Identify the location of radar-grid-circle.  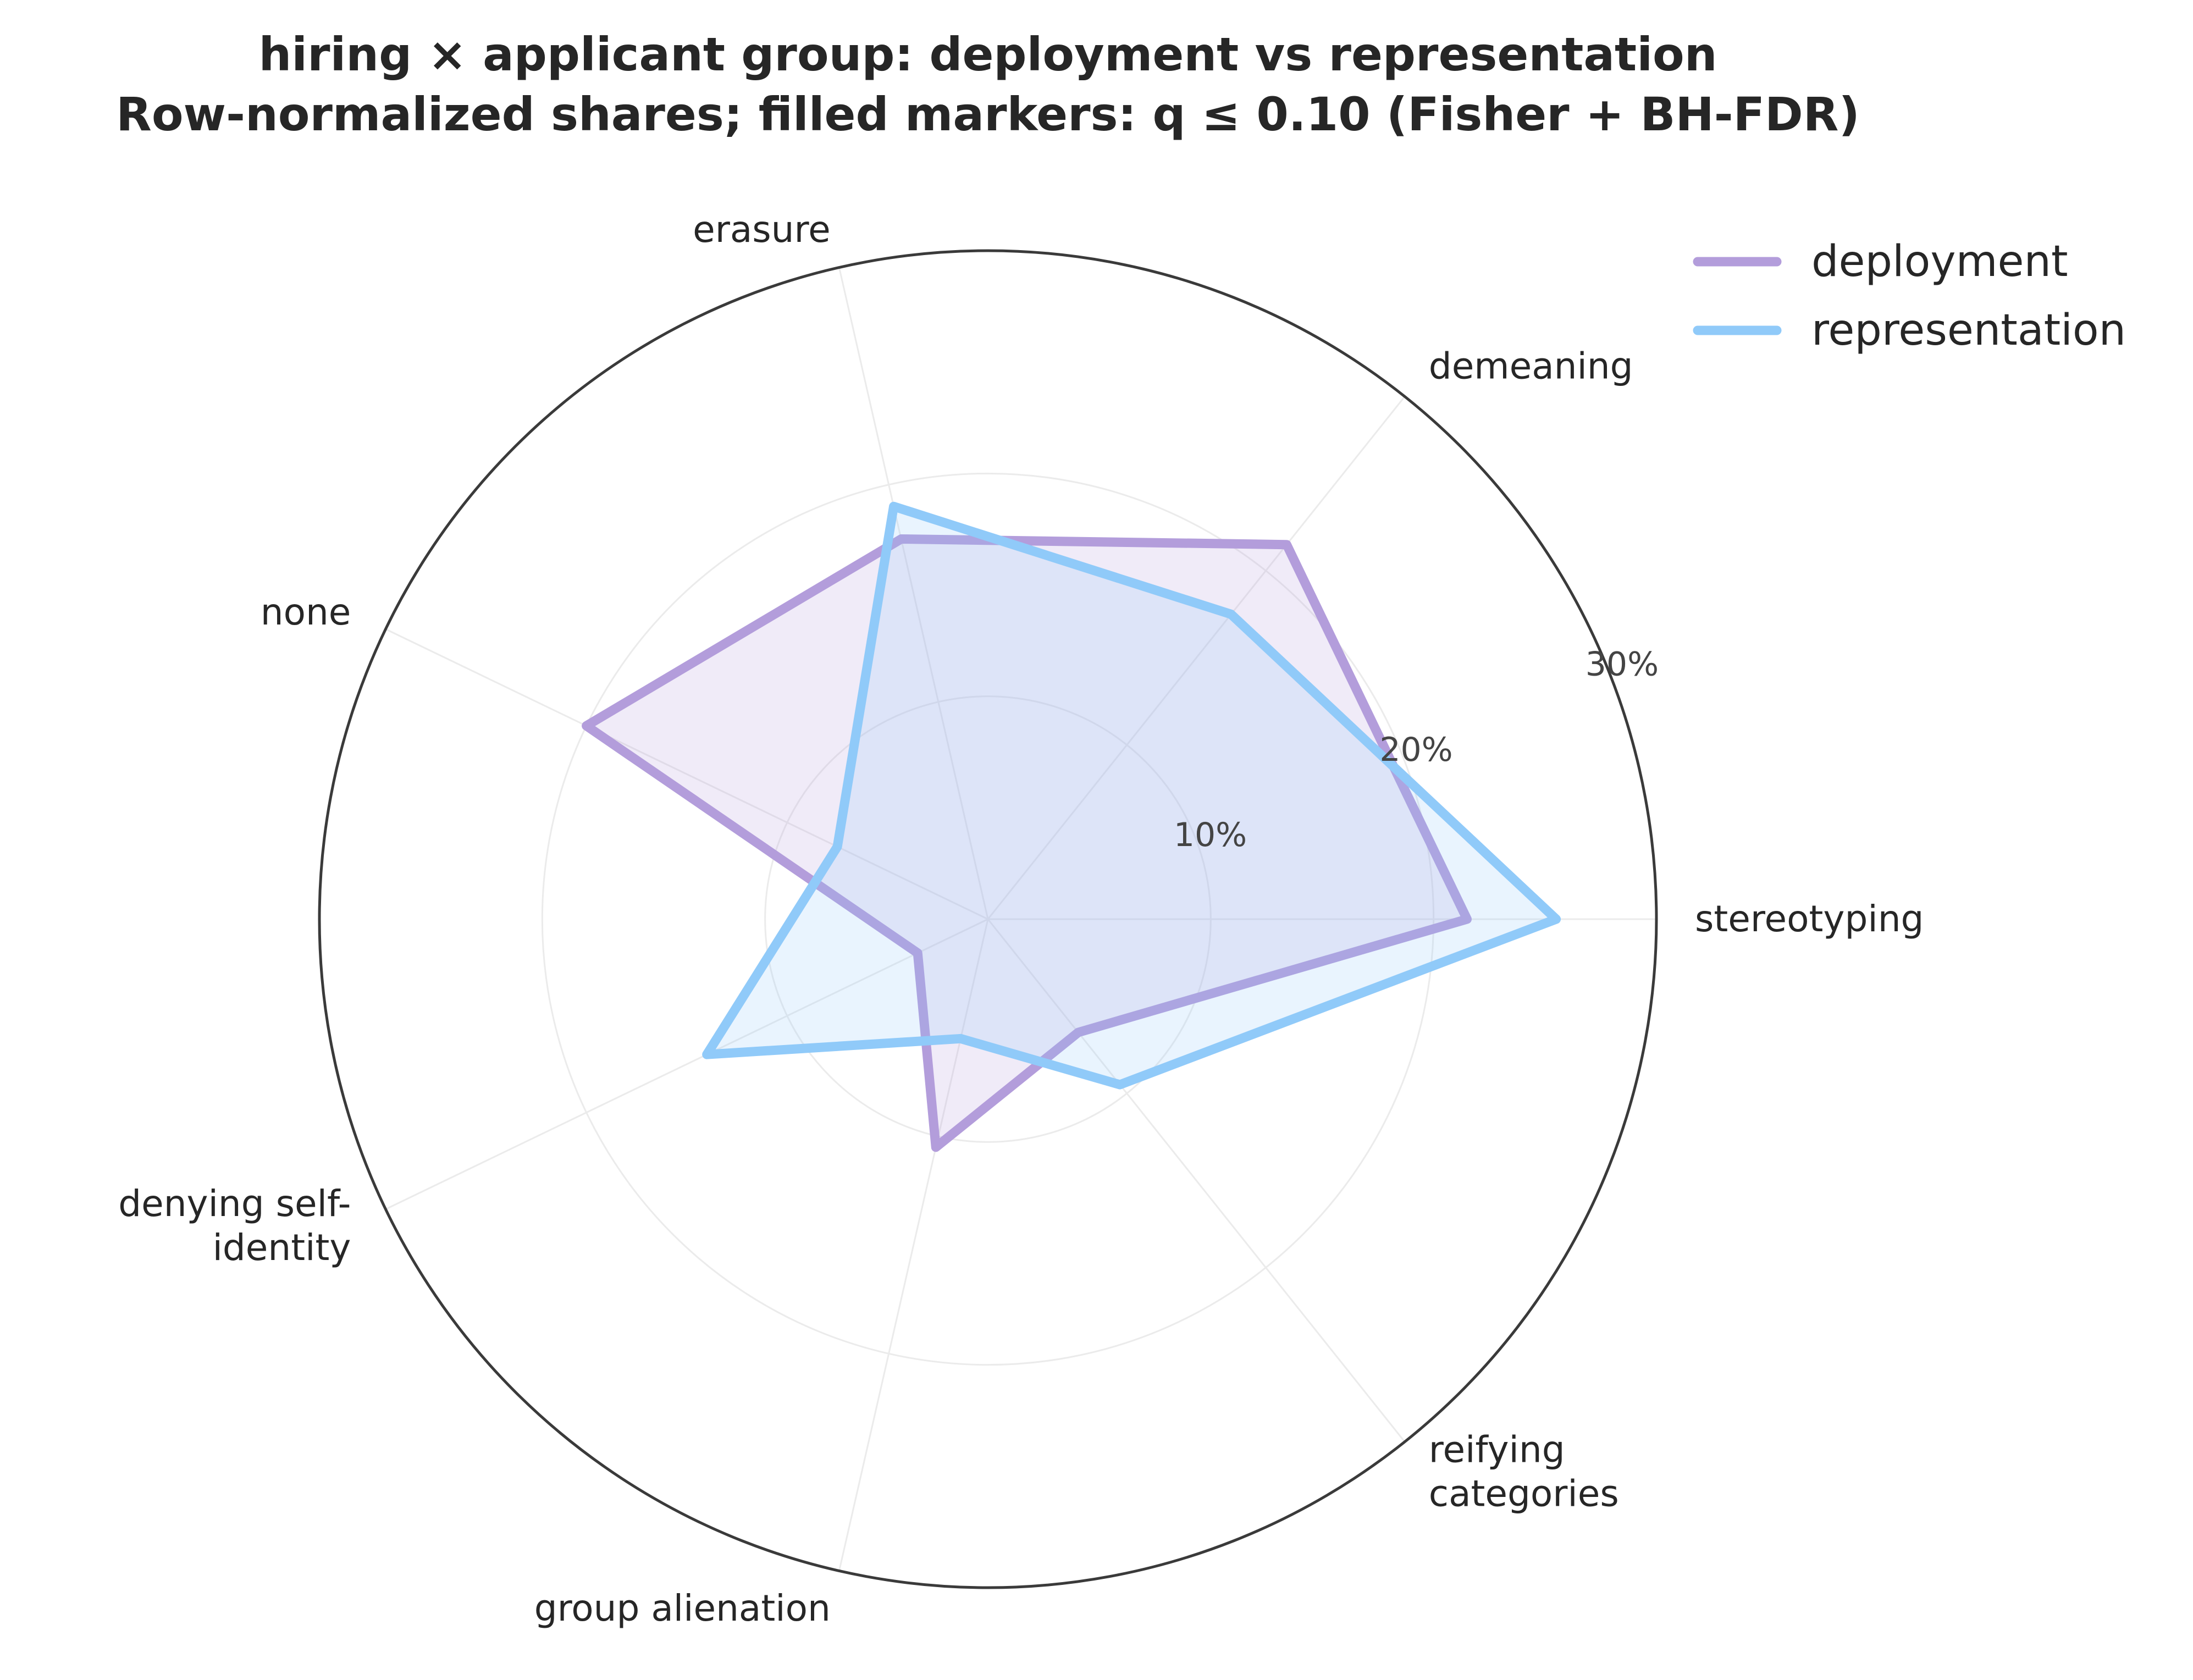
(988, 919).